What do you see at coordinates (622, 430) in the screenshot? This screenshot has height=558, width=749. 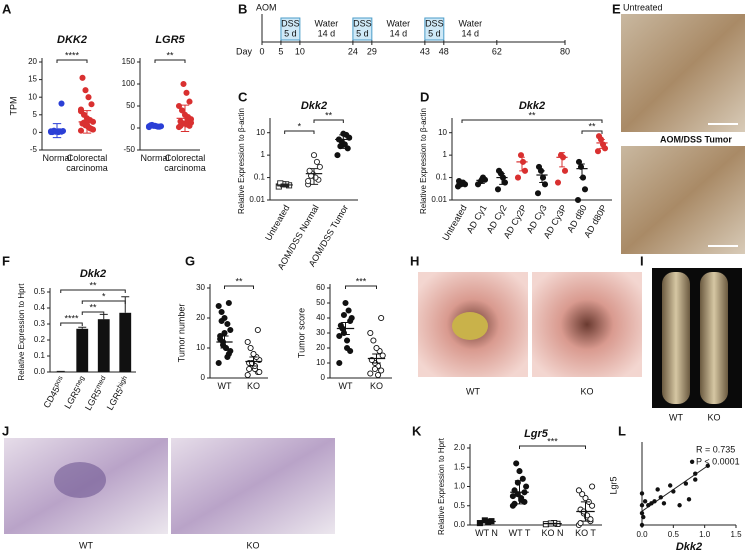 I see `panel-label: L` at bounding box center [622, 430].